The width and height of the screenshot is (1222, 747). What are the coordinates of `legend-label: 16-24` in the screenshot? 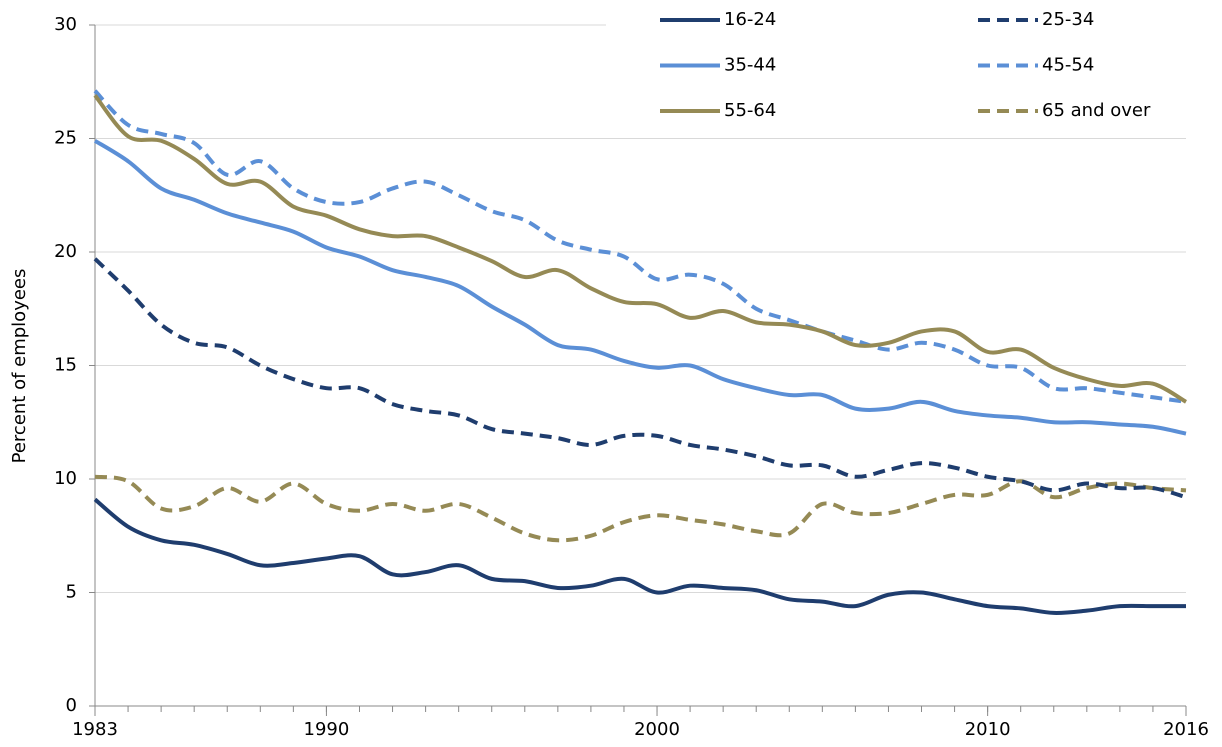 It's located at (750, 19).